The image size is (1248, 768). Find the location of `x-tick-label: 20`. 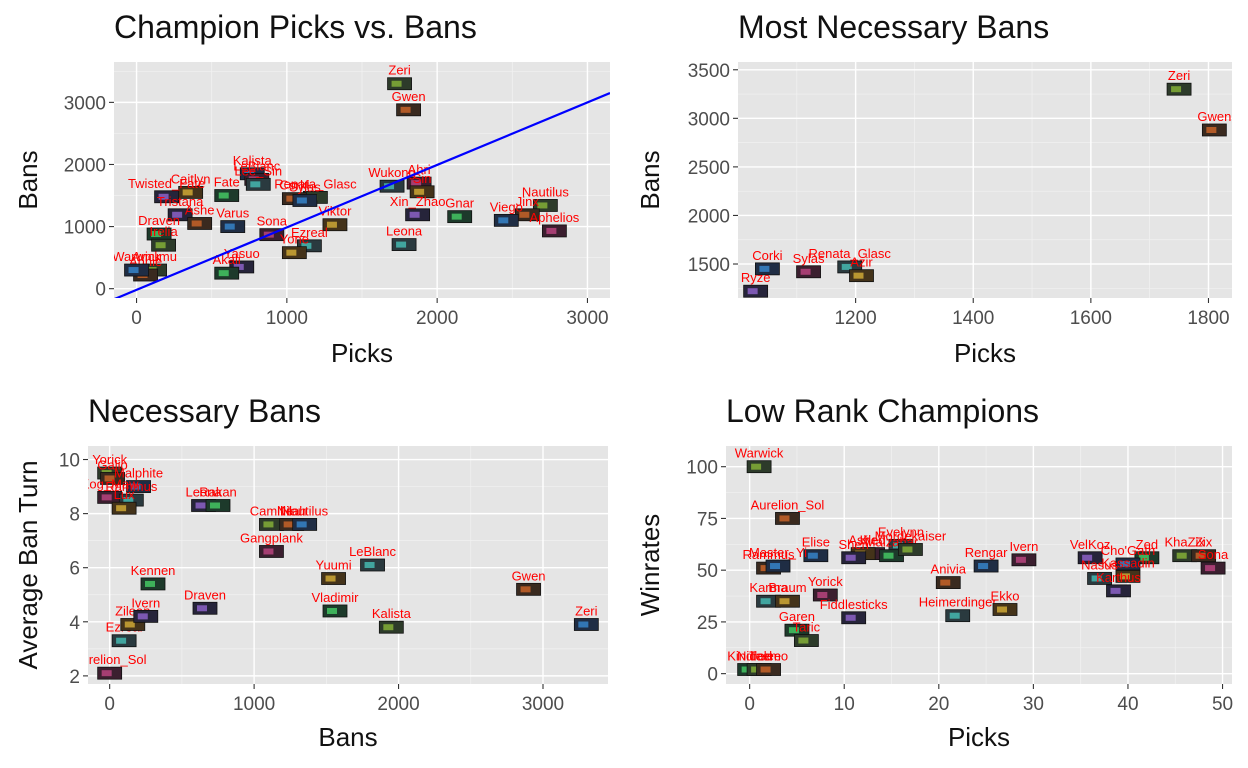

x-tick-label: 20 is located at coordinates (938, 704).